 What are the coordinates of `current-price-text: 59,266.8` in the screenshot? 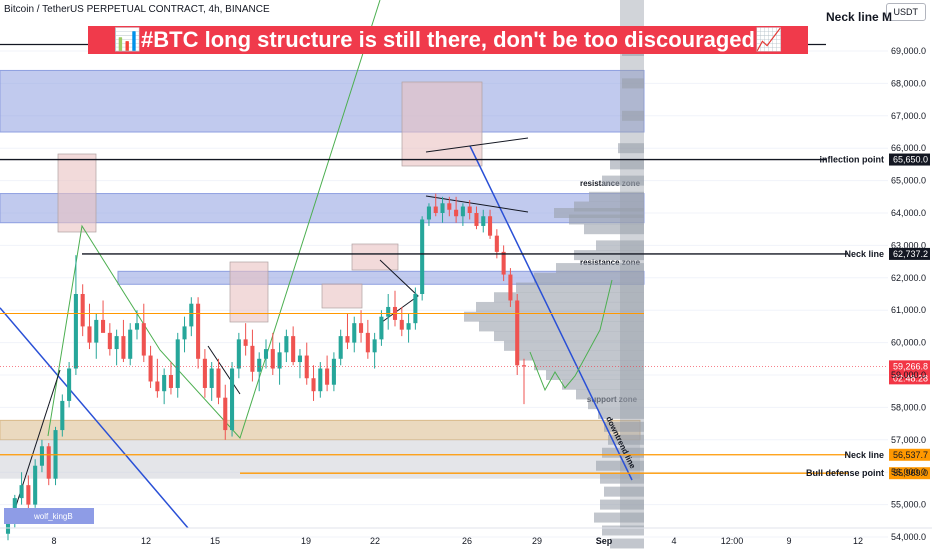 It's located at (910, 366).